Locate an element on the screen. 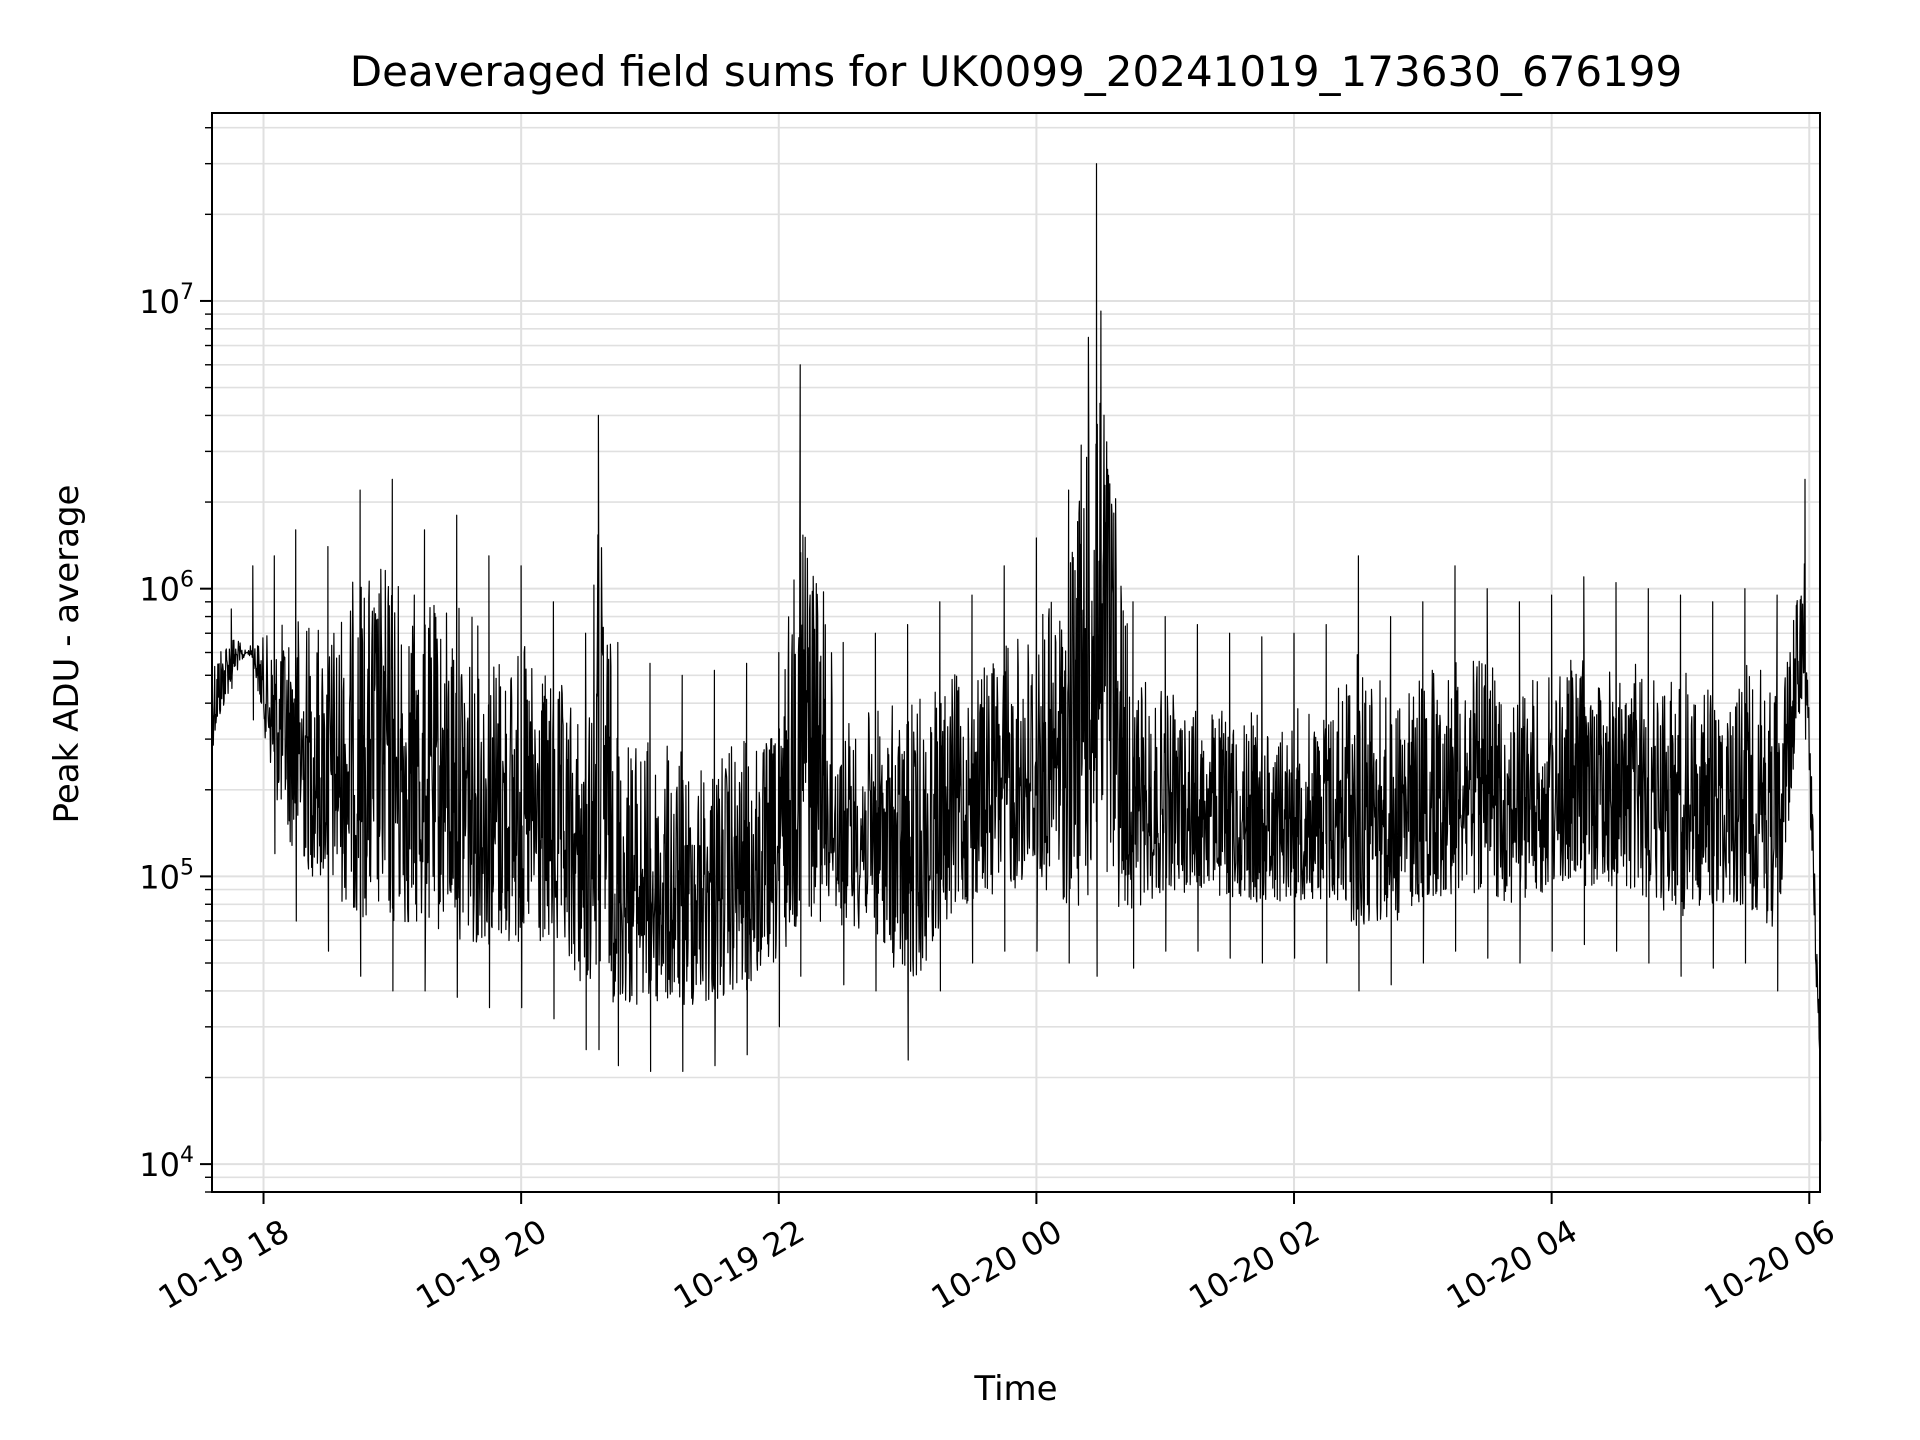  y-tick-label: 107 is located at coordinates (166, 300).